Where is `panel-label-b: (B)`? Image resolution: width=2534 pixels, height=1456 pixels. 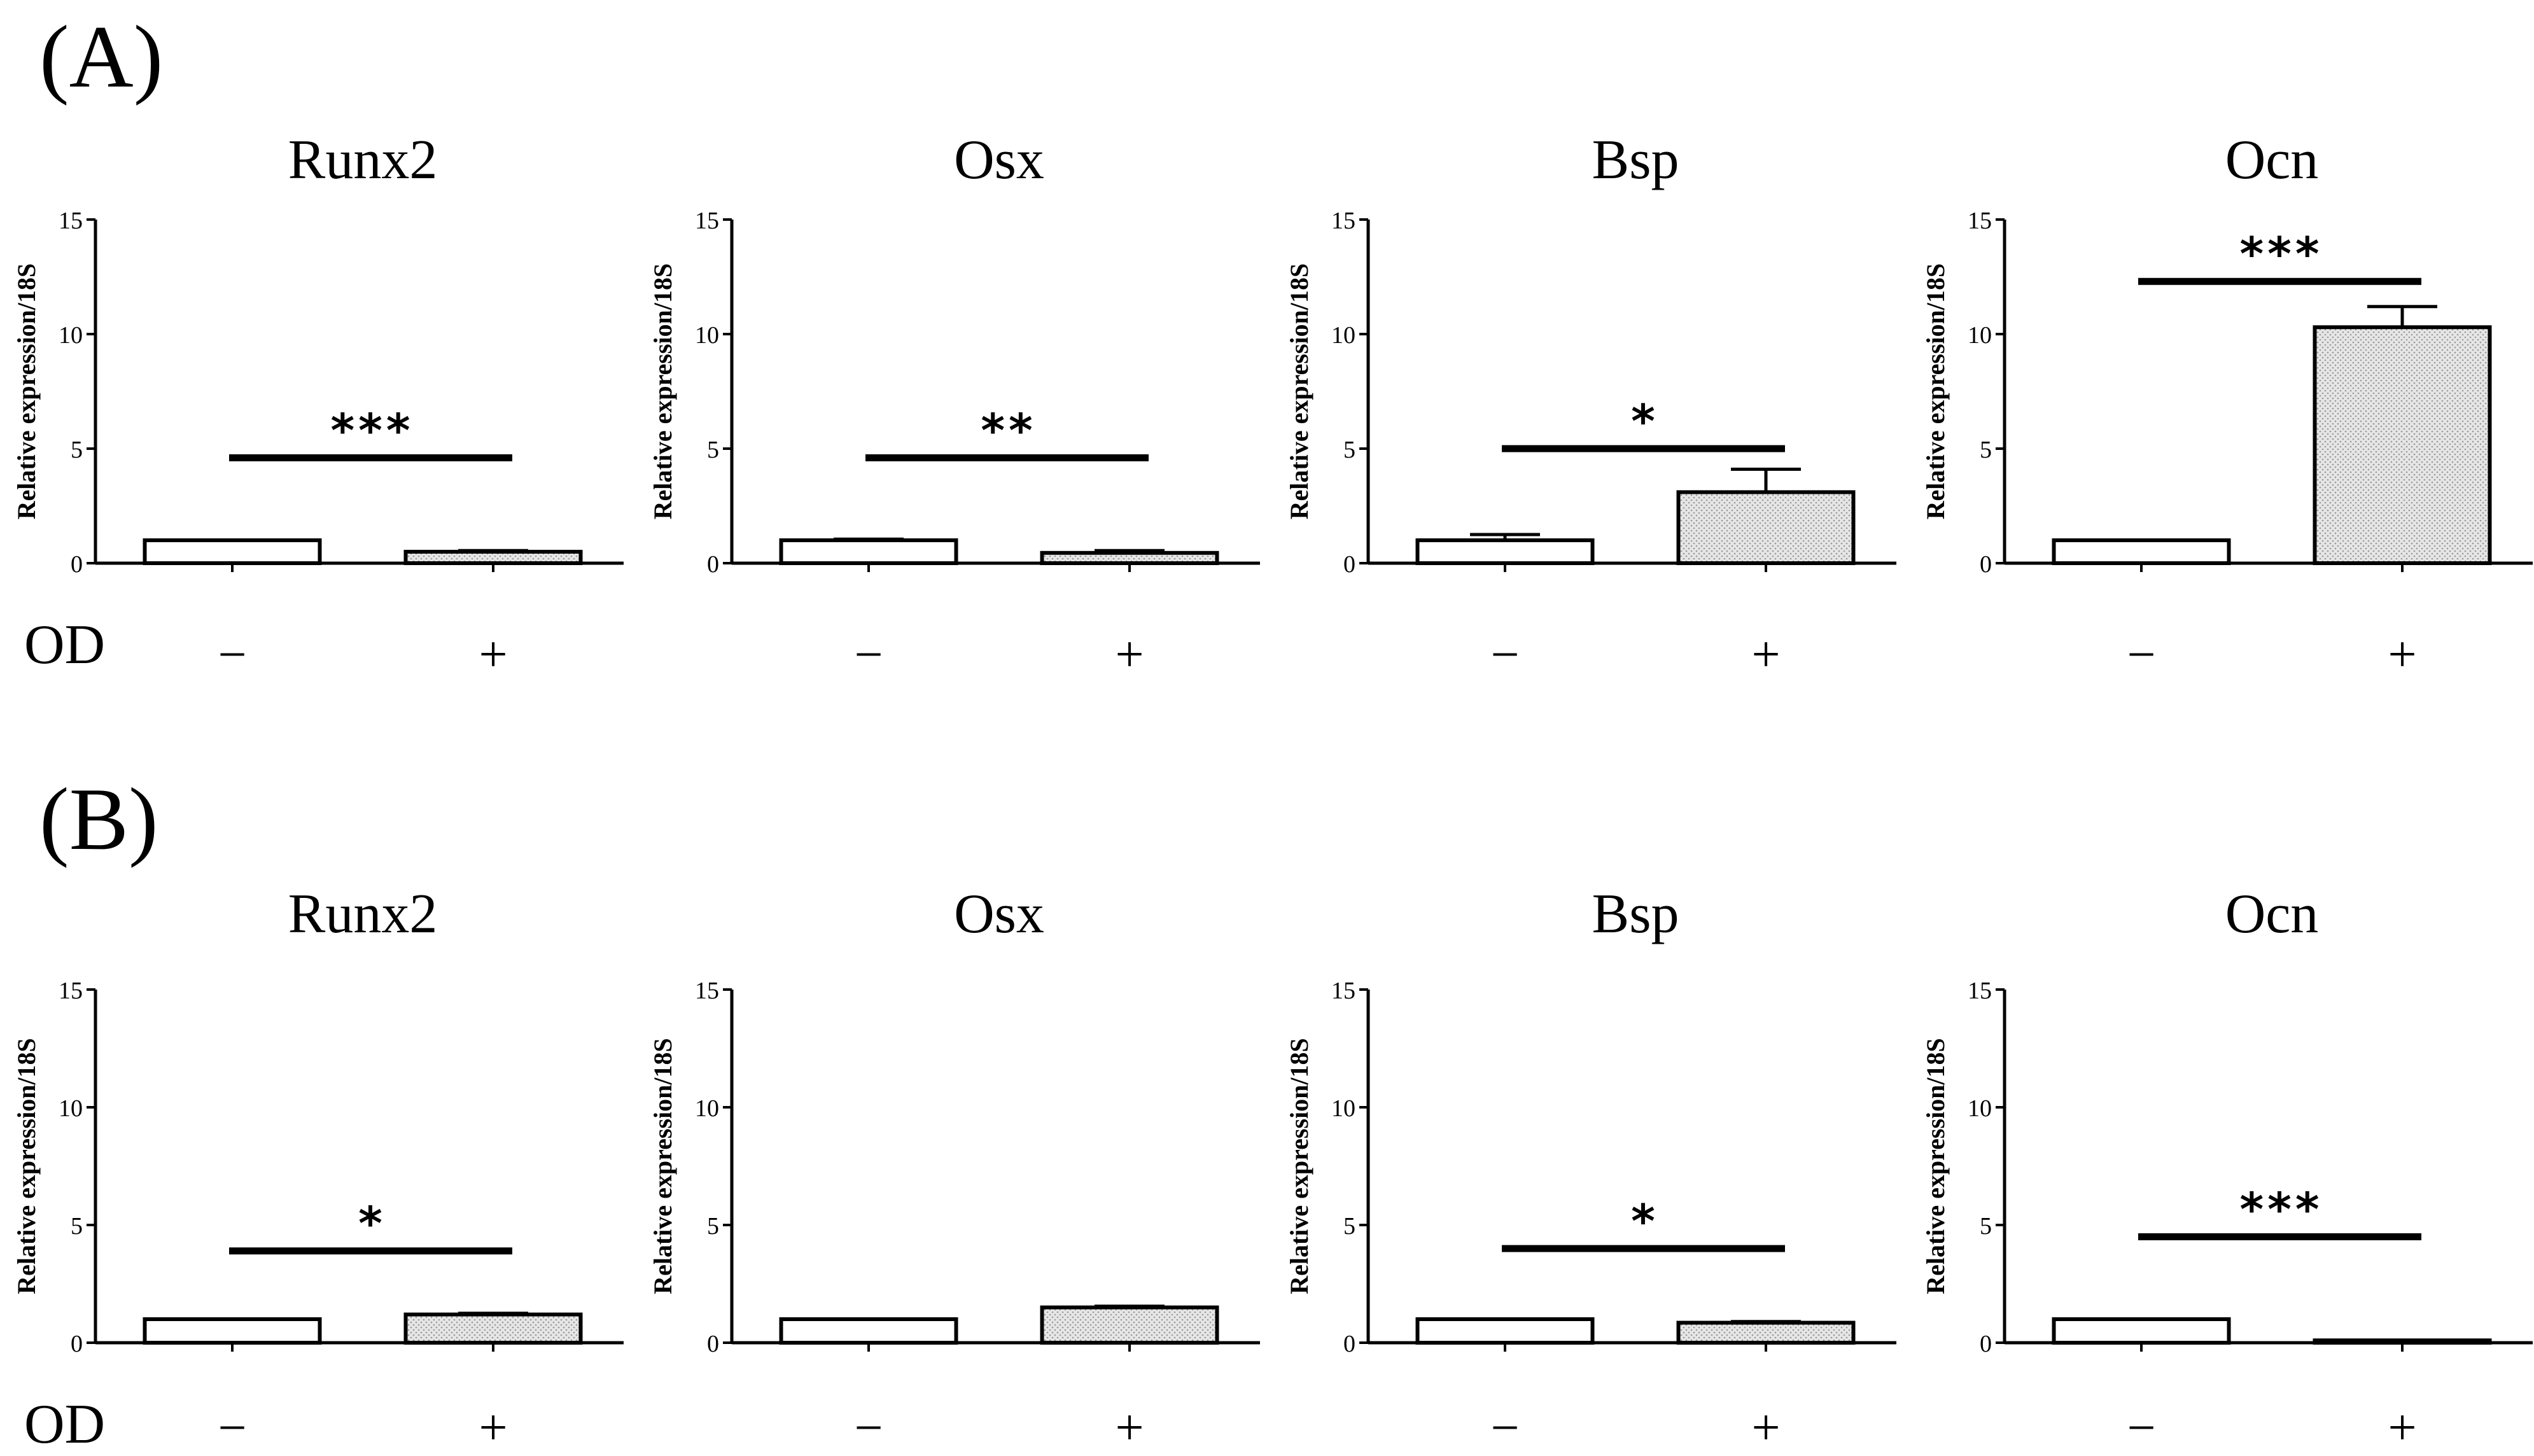 panel-label-b: (B) is located at coordinates (98, 819).